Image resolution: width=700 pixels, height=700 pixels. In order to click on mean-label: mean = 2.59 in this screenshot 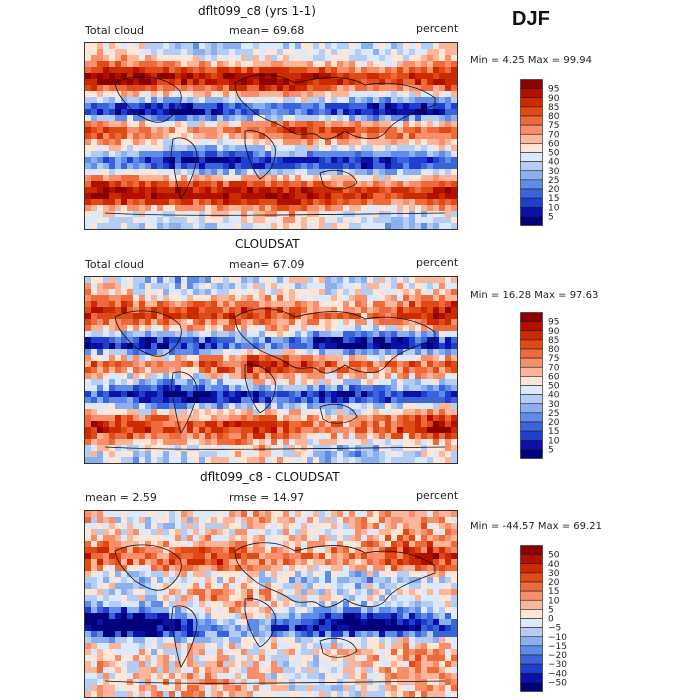, I will do `click(121, 497)`.